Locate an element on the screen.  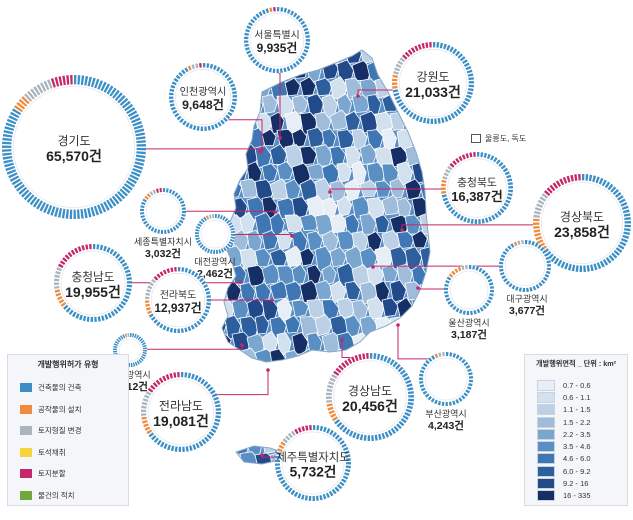
legend-type-swatch is located at coordinates (26, 473).